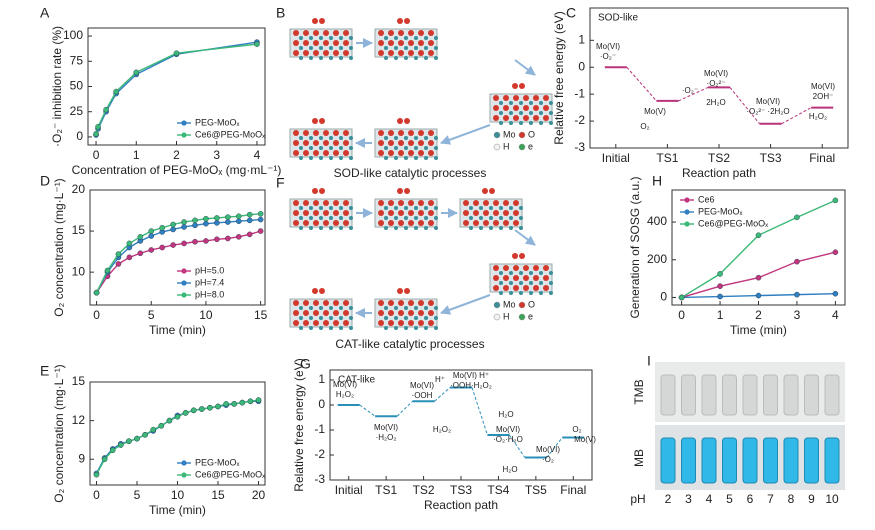  I want to click on y-axis-label: ·O₂⁻ inhibition rate (%), so click(57, 86).